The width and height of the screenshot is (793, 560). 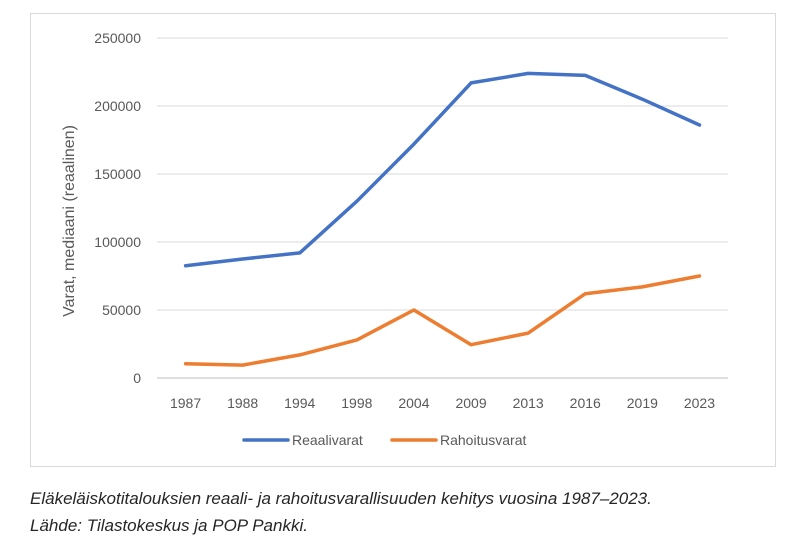 What do you see at coordinates (69, 221) in the screenshot?
I see `y-axis-title: Varat, mediaani (reaalinen)` at bounding box center [69, 221].